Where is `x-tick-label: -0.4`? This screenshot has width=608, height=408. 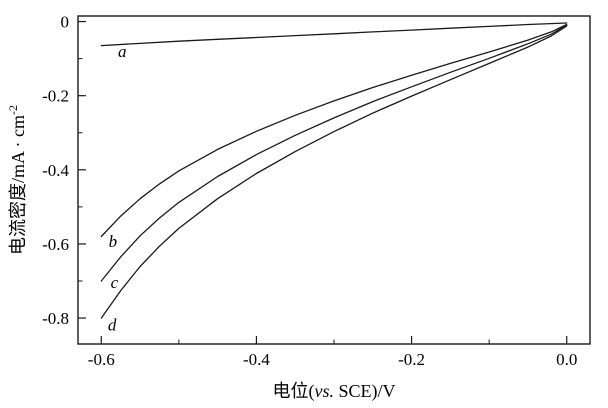 x-tick-label: -0.4 is located at coordinates (256, 359).